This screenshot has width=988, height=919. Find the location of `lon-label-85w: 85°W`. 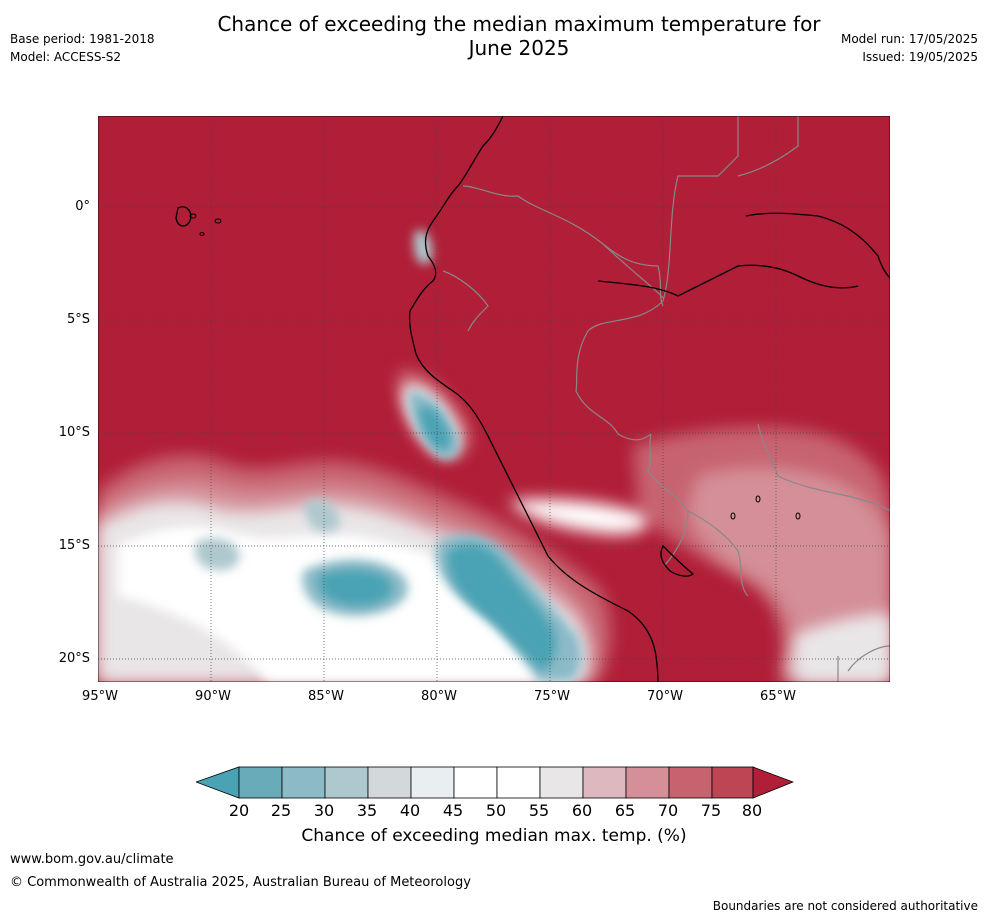

lon-label-85w: 85°W is located at coordinates (326, 696).